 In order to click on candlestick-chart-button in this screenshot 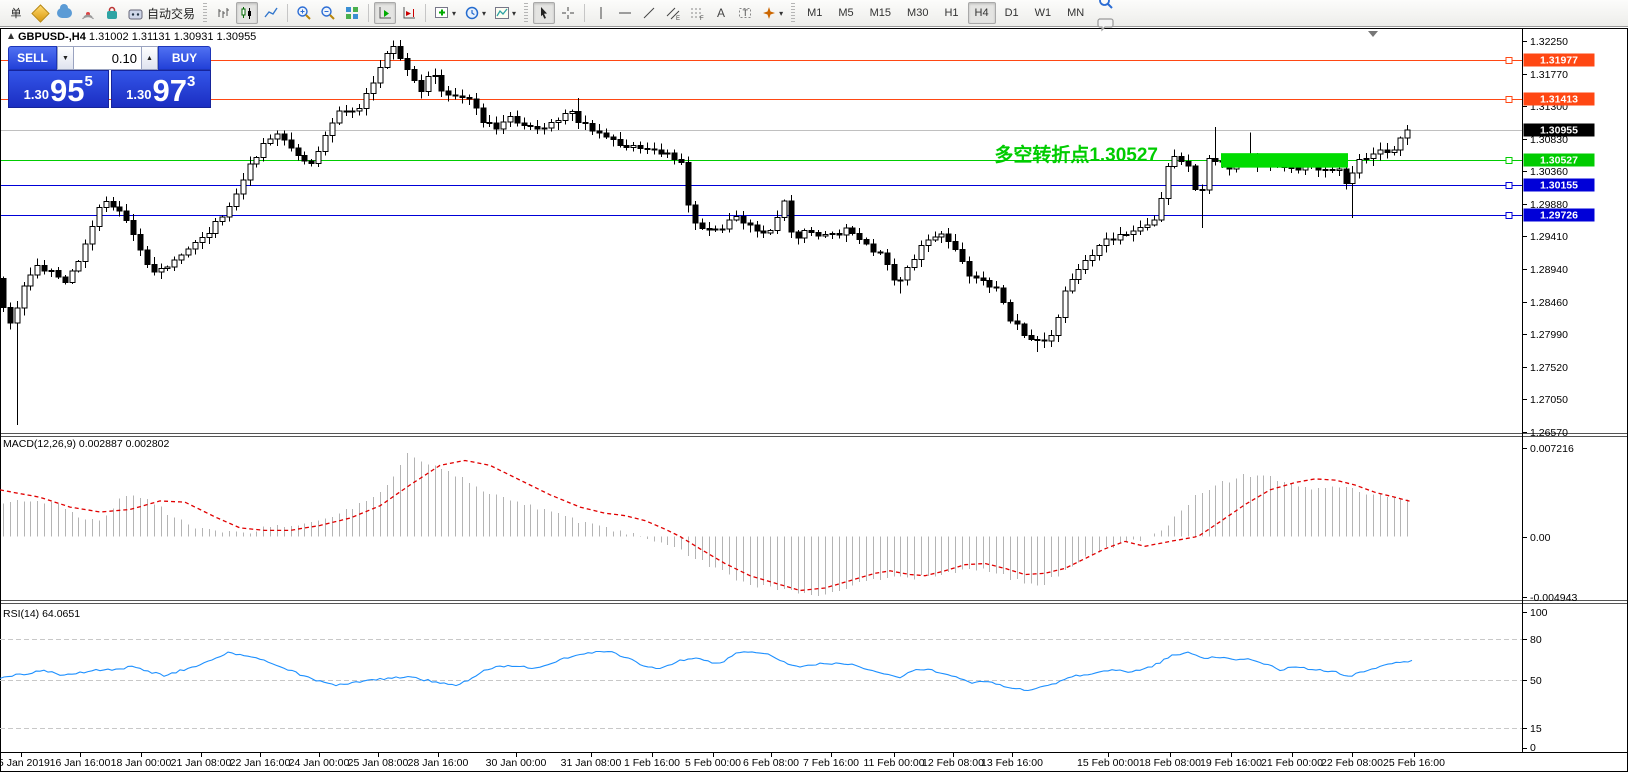, I will do `click(247, 13)`.